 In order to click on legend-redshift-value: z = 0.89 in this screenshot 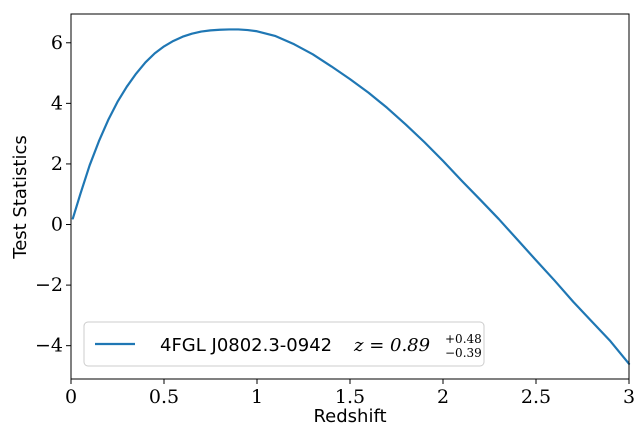, I will do `click(391, 345)`.